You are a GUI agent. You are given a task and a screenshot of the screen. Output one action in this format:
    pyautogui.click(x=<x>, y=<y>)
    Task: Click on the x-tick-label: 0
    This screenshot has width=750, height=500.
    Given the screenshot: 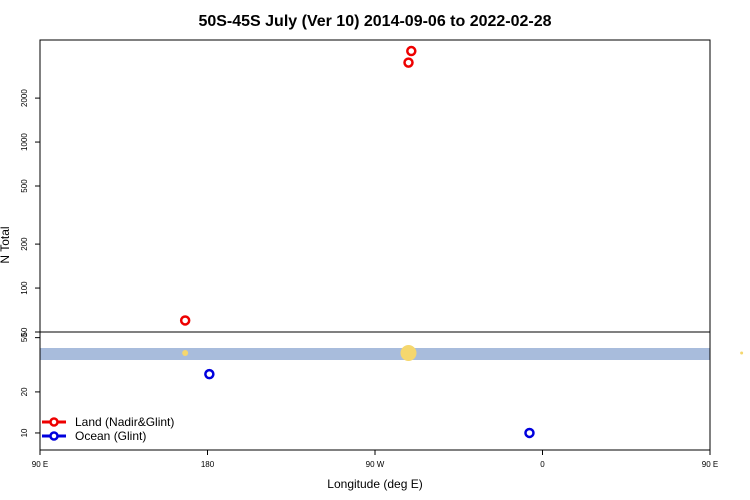 What is the action you would take?
    pyautogui.click(x=542, y=464)
    